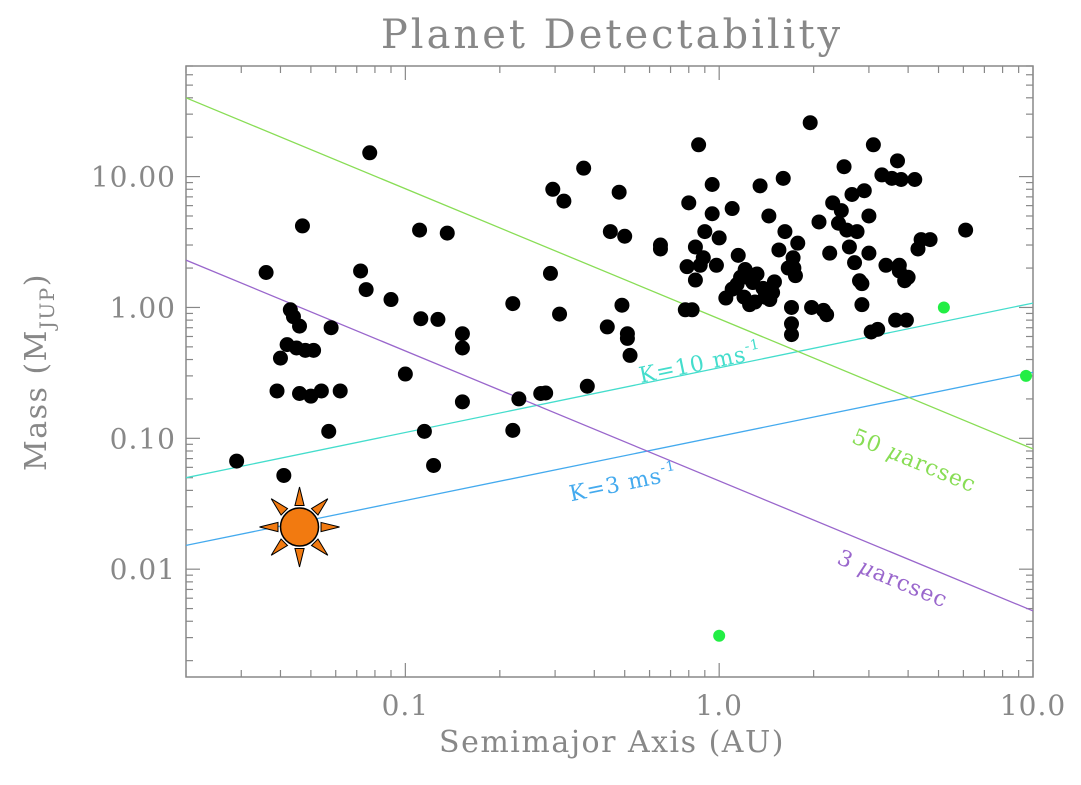 Image resolution: width=1081 pixels, height=785 pixels. I want to click on x-tick-label: 10.0, so click(1033, 705).